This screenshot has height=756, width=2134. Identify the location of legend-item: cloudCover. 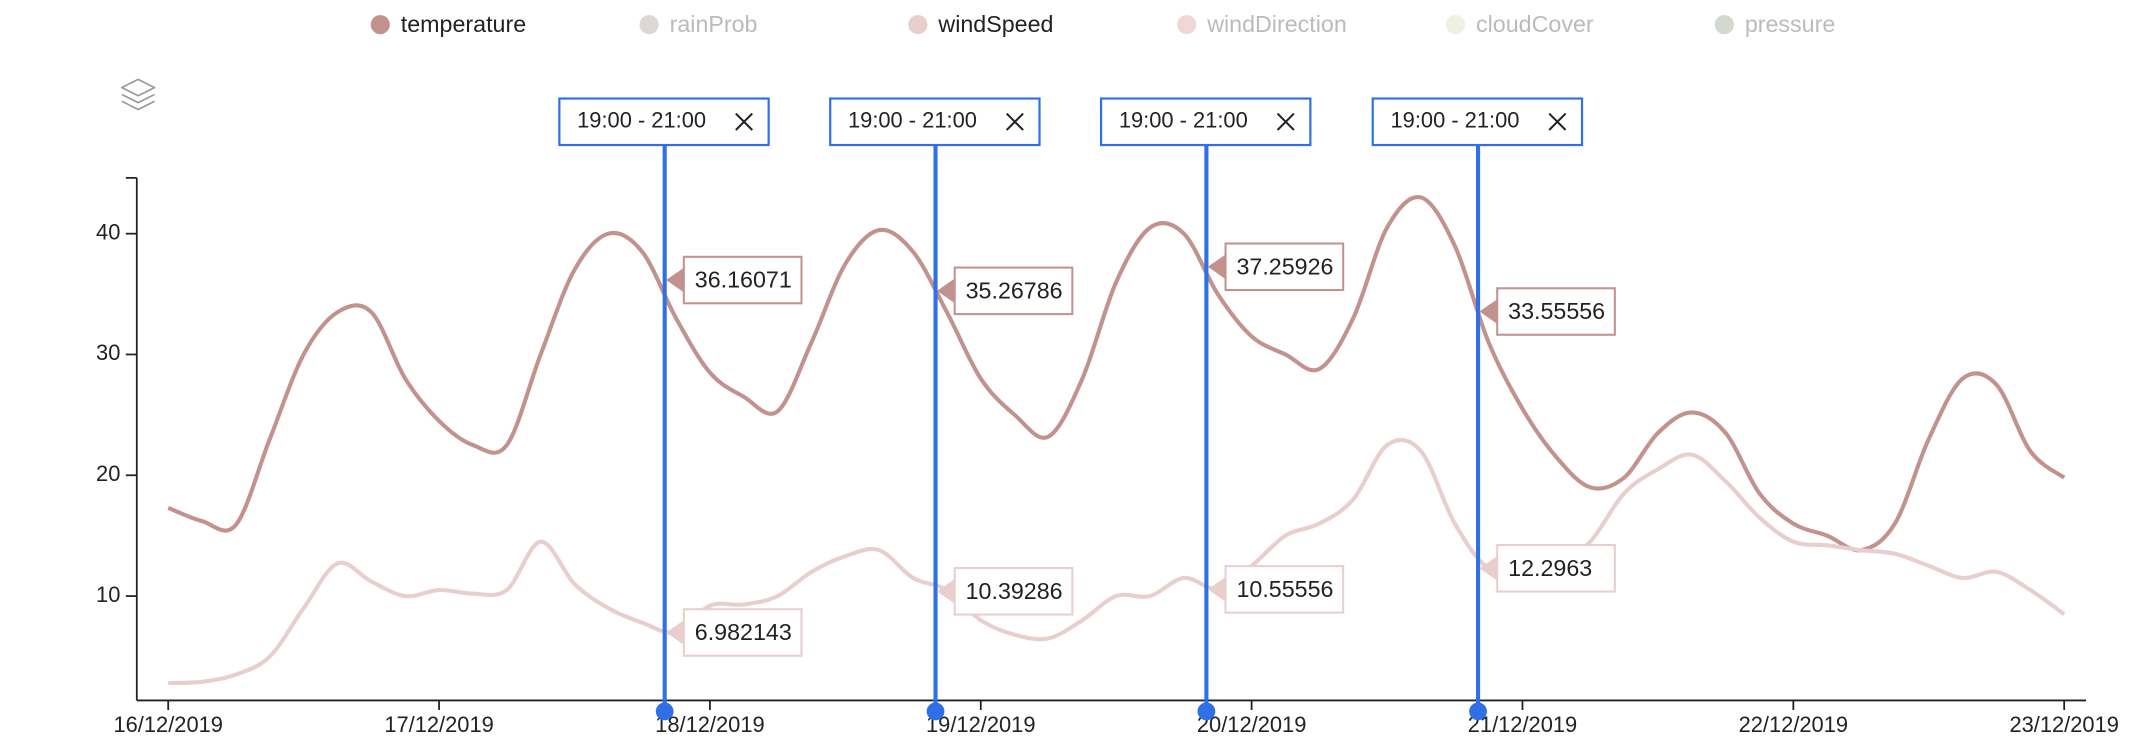
(1519, 24).